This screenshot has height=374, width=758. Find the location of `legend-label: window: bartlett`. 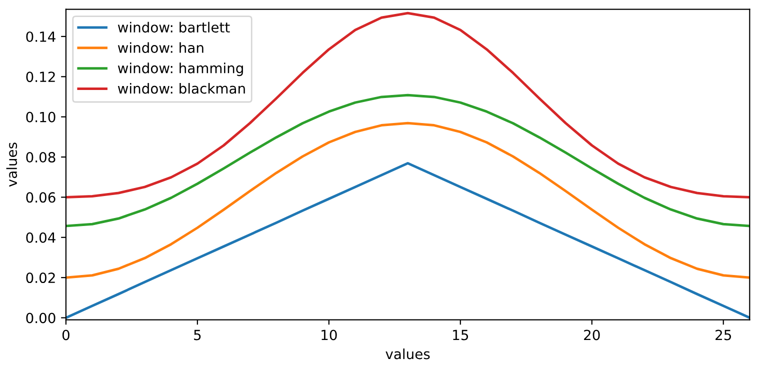

legend-label: window: bartlett is located at coordinates (174, 27).